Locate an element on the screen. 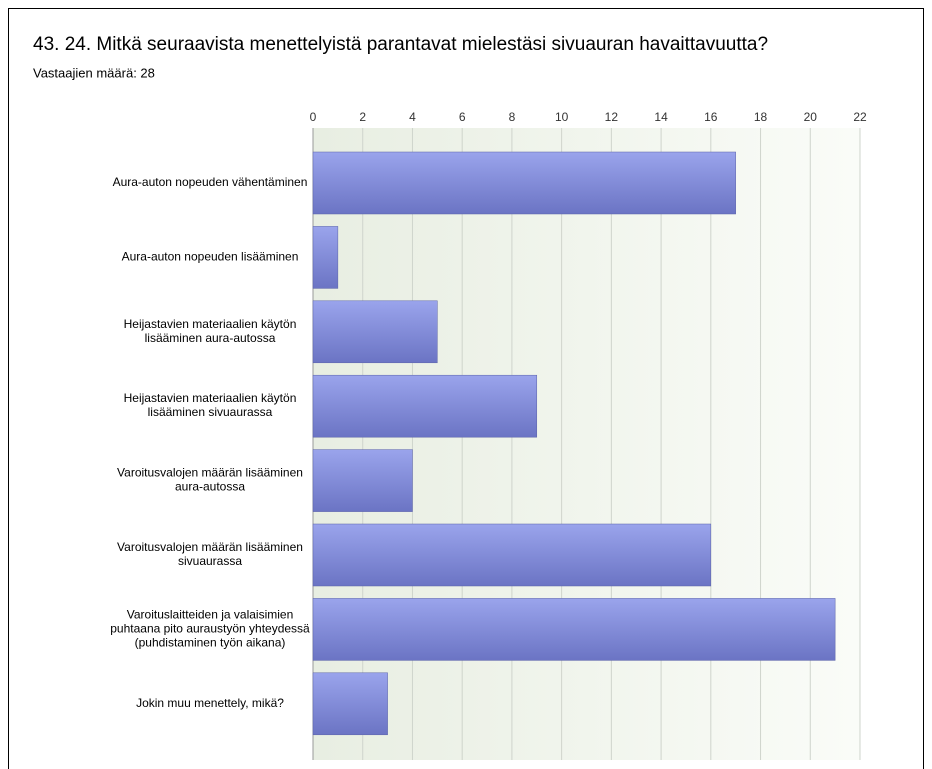 This screenshot has width=932, height=769. y-tick-label: Aura-auton nopeuden vähentäminen is located at coordinates (210, 182).